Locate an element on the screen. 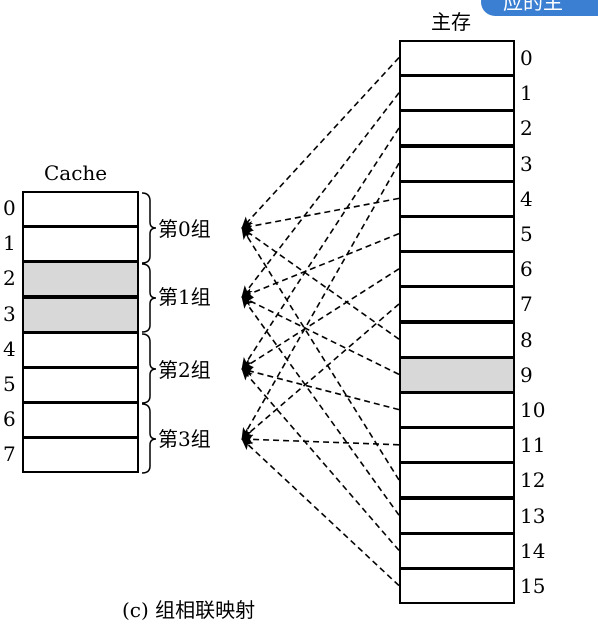 The height and width of the screenshot is (639, 598). cache-line-index: 4 is located at coordinates (9, 348).